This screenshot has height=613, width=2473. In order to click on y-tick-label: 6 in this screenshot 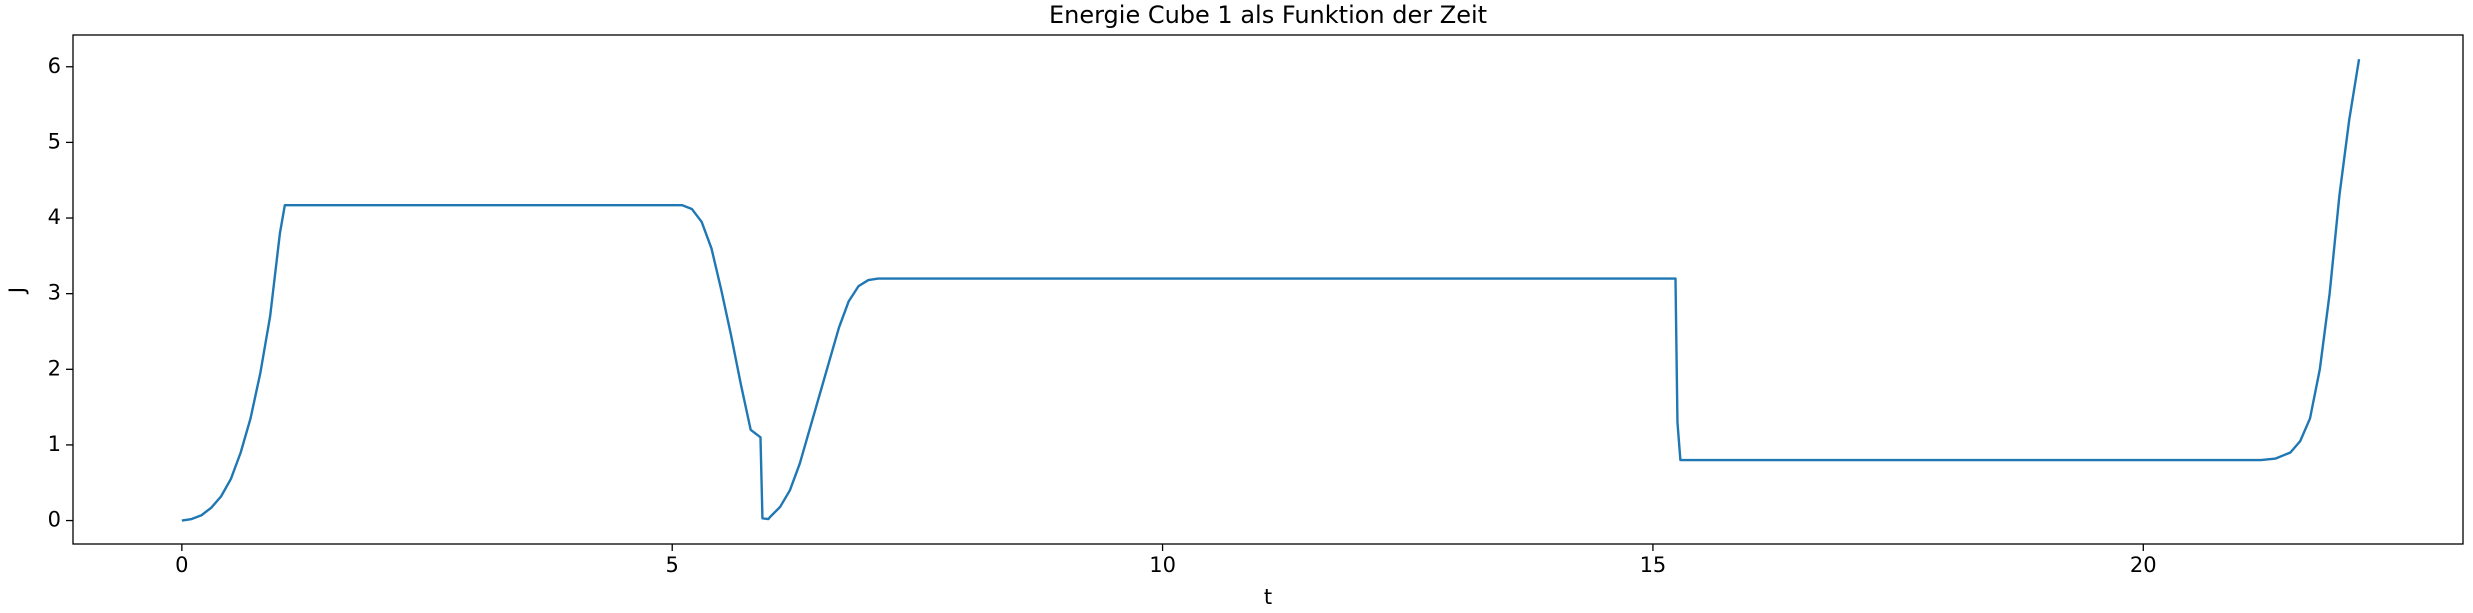, I will do `click(54, 66)`.